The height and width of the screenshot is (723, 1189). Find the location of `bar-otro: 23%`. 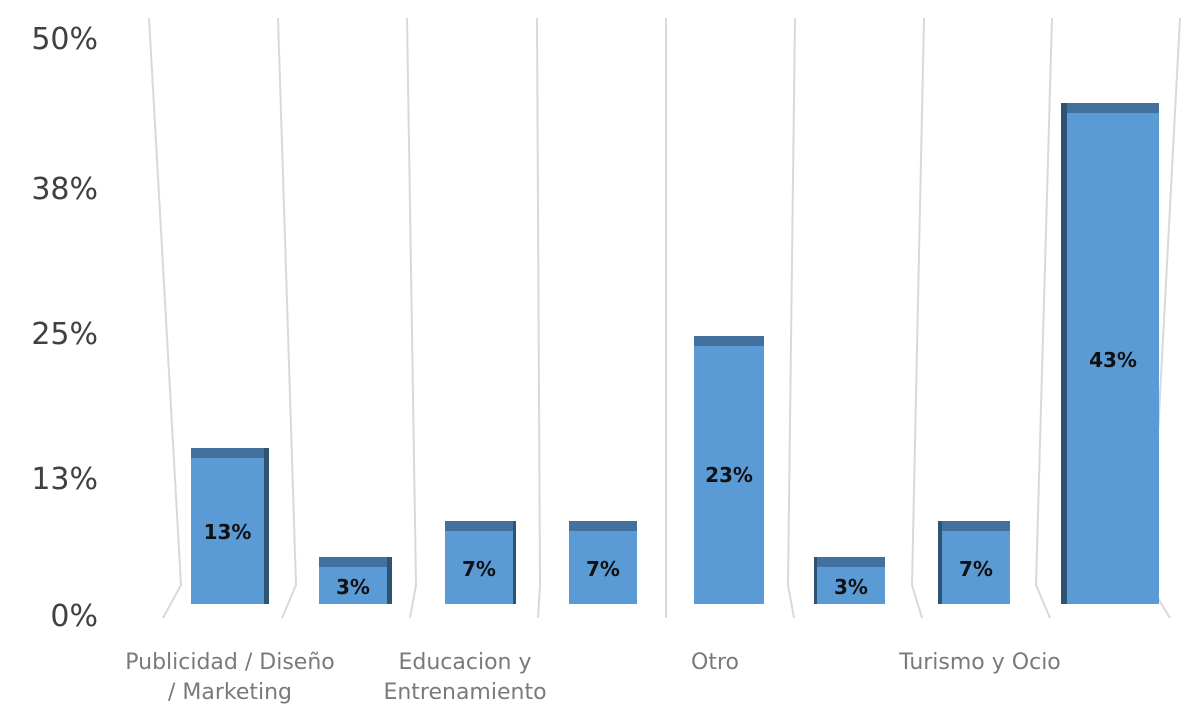

bar-otro: 23% is located at coordinates (729, 470).